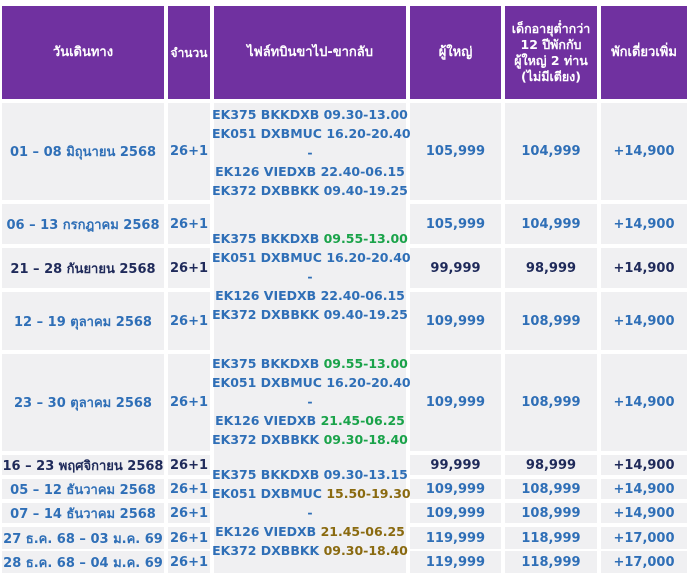 Image resolution: width=690 pixels, height=575 pixels. What do you see at coordinates (551, 538) in the screenshot?
I see `table-cell-child: 118,999` at bounding box center [551, 538].